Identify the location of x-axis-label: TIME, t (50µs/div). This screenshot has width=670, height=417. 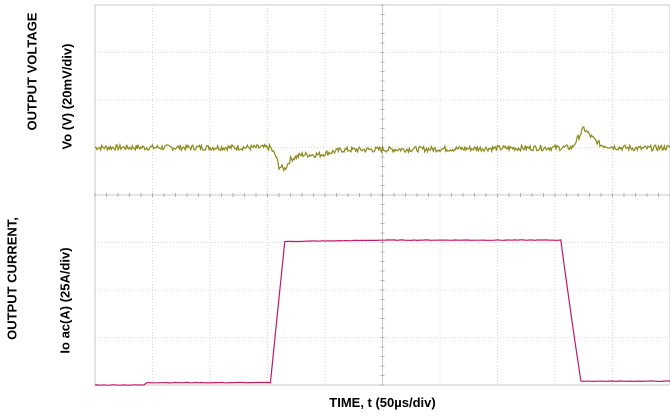
(382, 402).